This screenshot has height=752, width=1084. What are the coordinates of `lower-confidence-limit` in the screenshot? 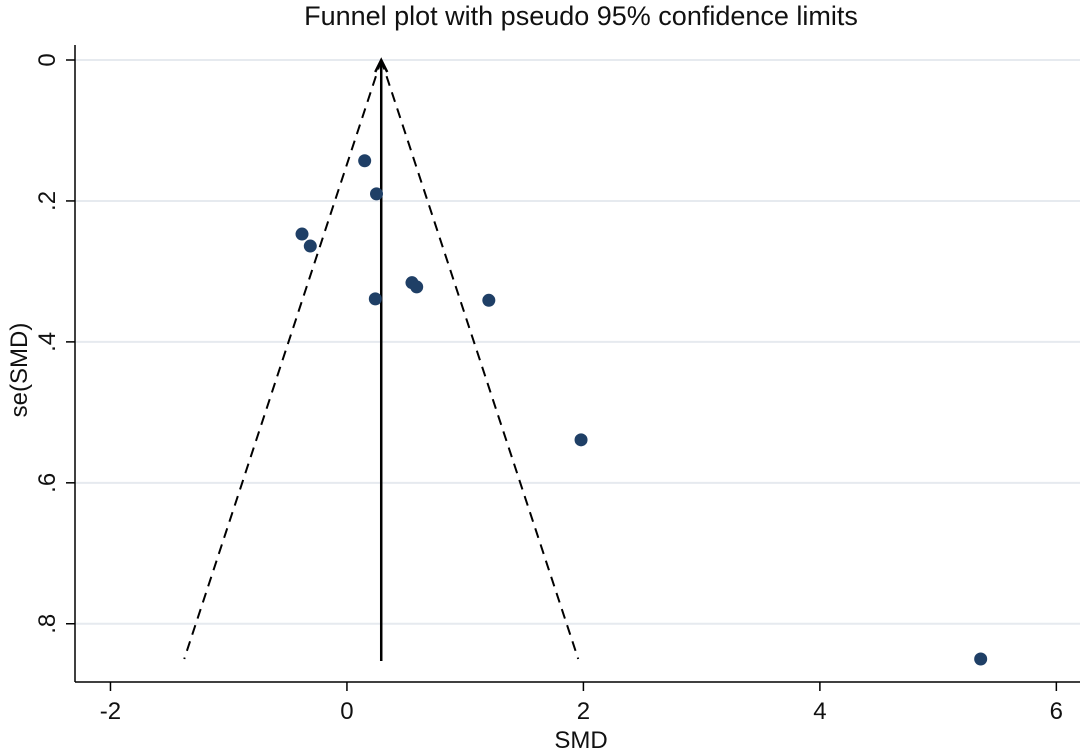 It's located at (283, 359).